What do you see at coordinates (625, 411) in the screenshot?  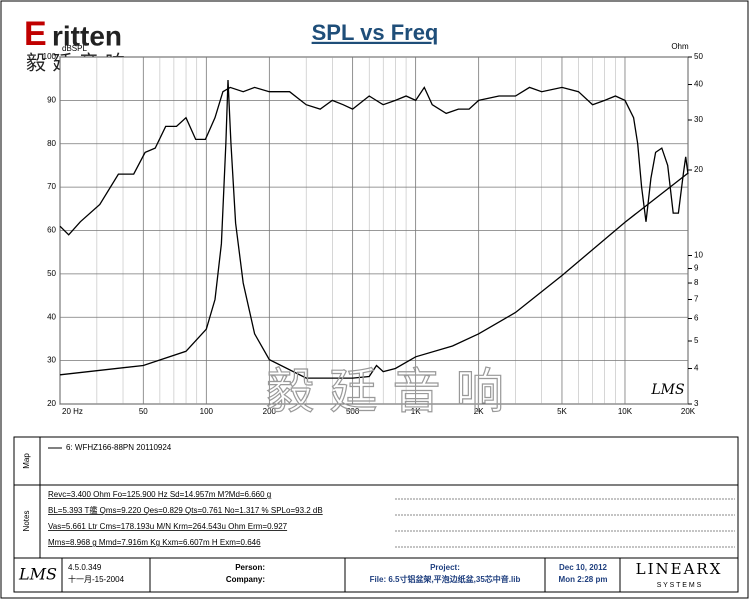 I see `x-tick-label: 10K` at bounding box center [625, 411].